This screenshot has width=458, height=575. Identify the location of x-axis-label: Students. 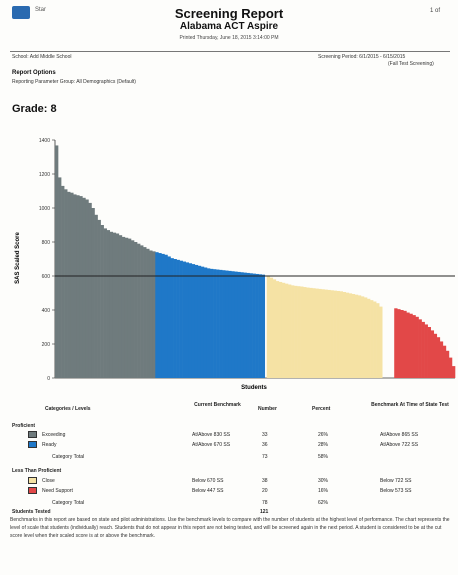
(254, 388).